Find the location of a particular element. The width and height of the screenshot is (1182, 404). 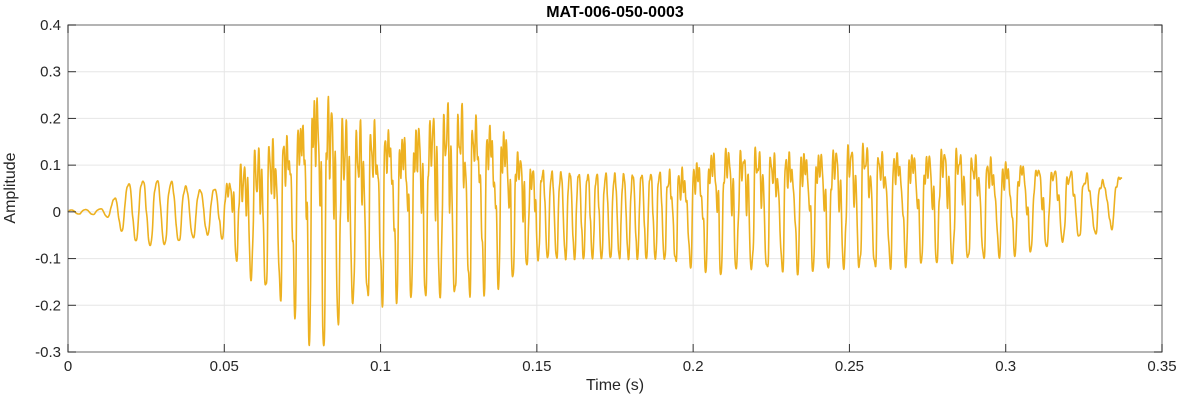

x-tick-label: 0.25 is located at coordinates (849, 366).